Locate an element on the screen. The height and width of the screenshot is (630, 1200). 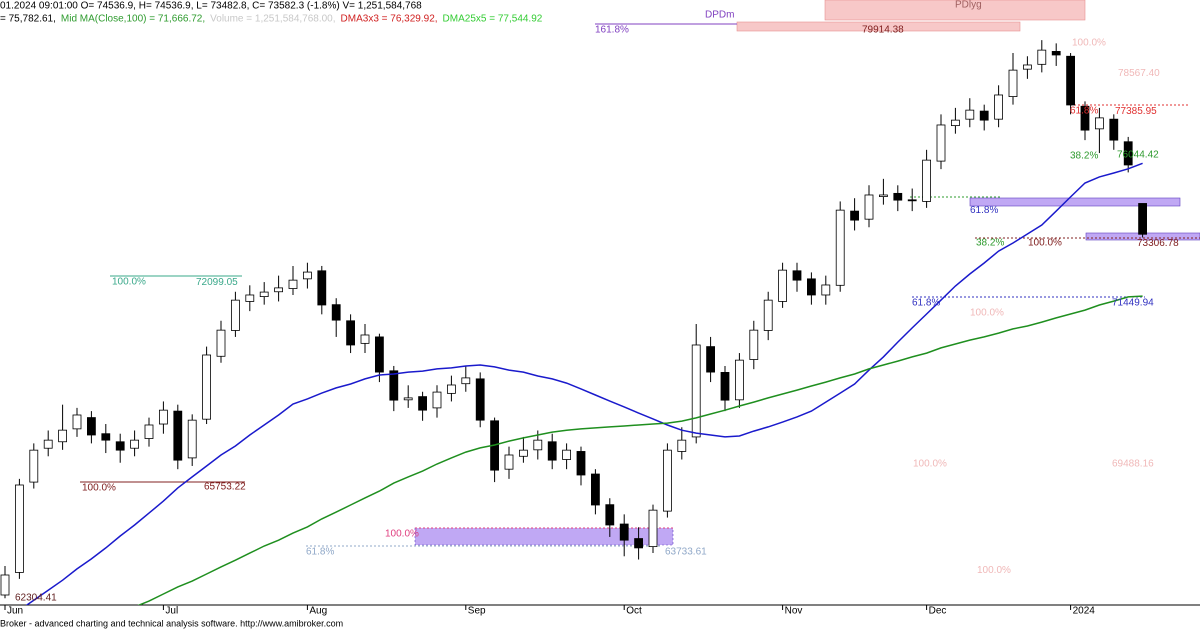
annotation: 69488.16 is located at coordinates (1133, 464).